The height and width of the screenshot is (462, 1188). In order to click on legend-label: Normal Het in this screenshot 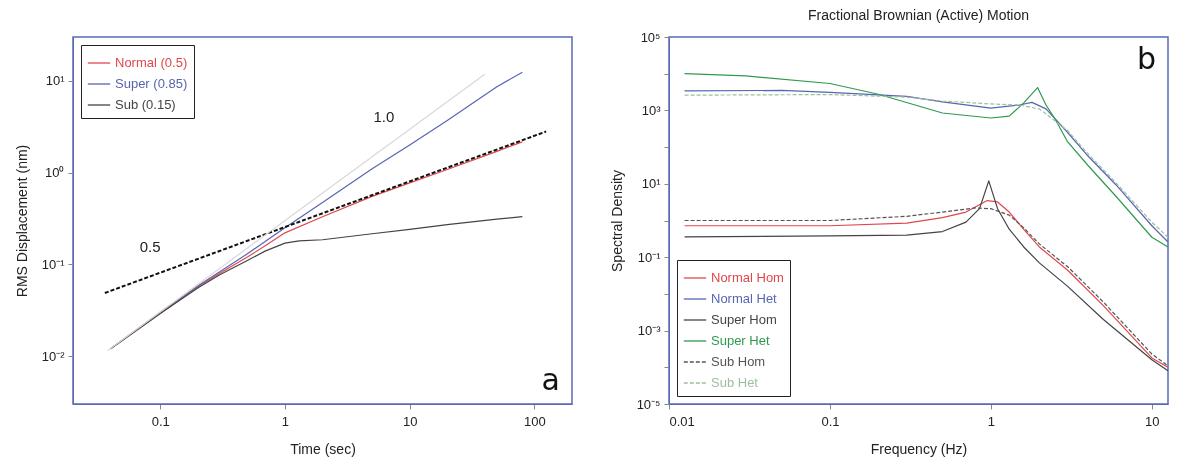, I will do `click(744, 298)`.